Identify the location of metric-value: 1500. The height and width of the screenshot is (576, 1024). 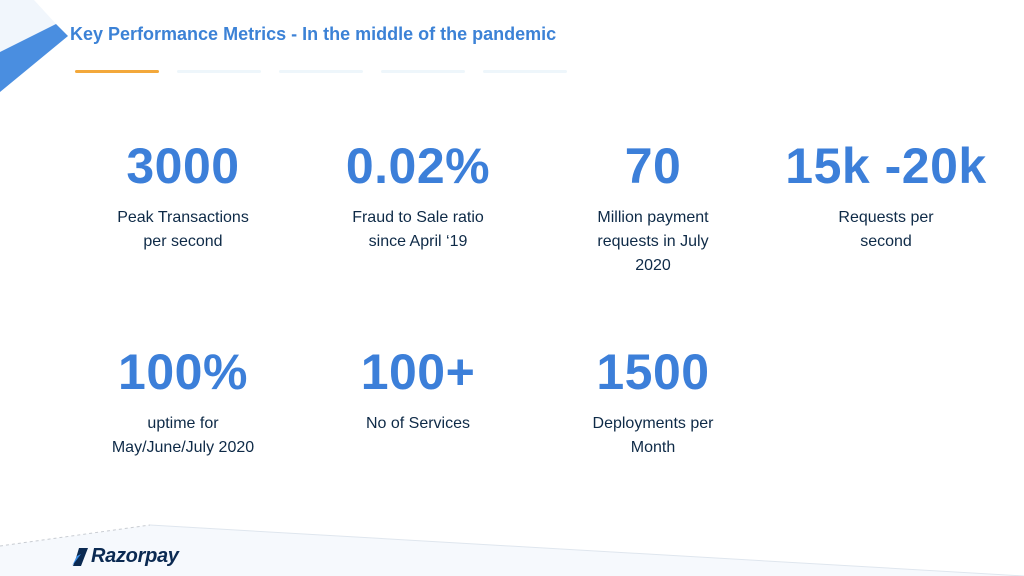
(653, 372).